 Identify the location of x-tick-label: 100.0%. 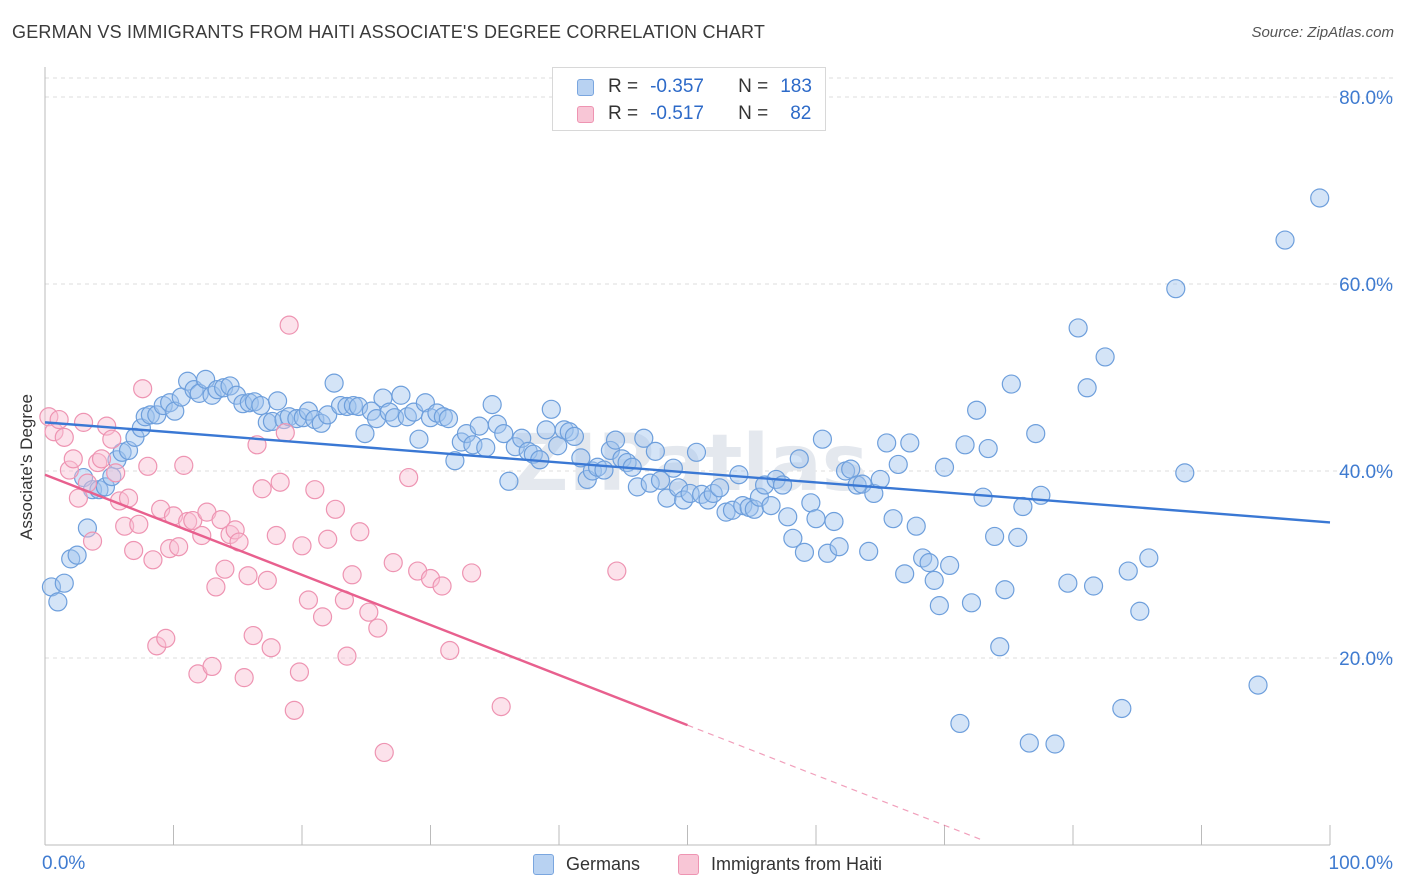
(1361, 863).